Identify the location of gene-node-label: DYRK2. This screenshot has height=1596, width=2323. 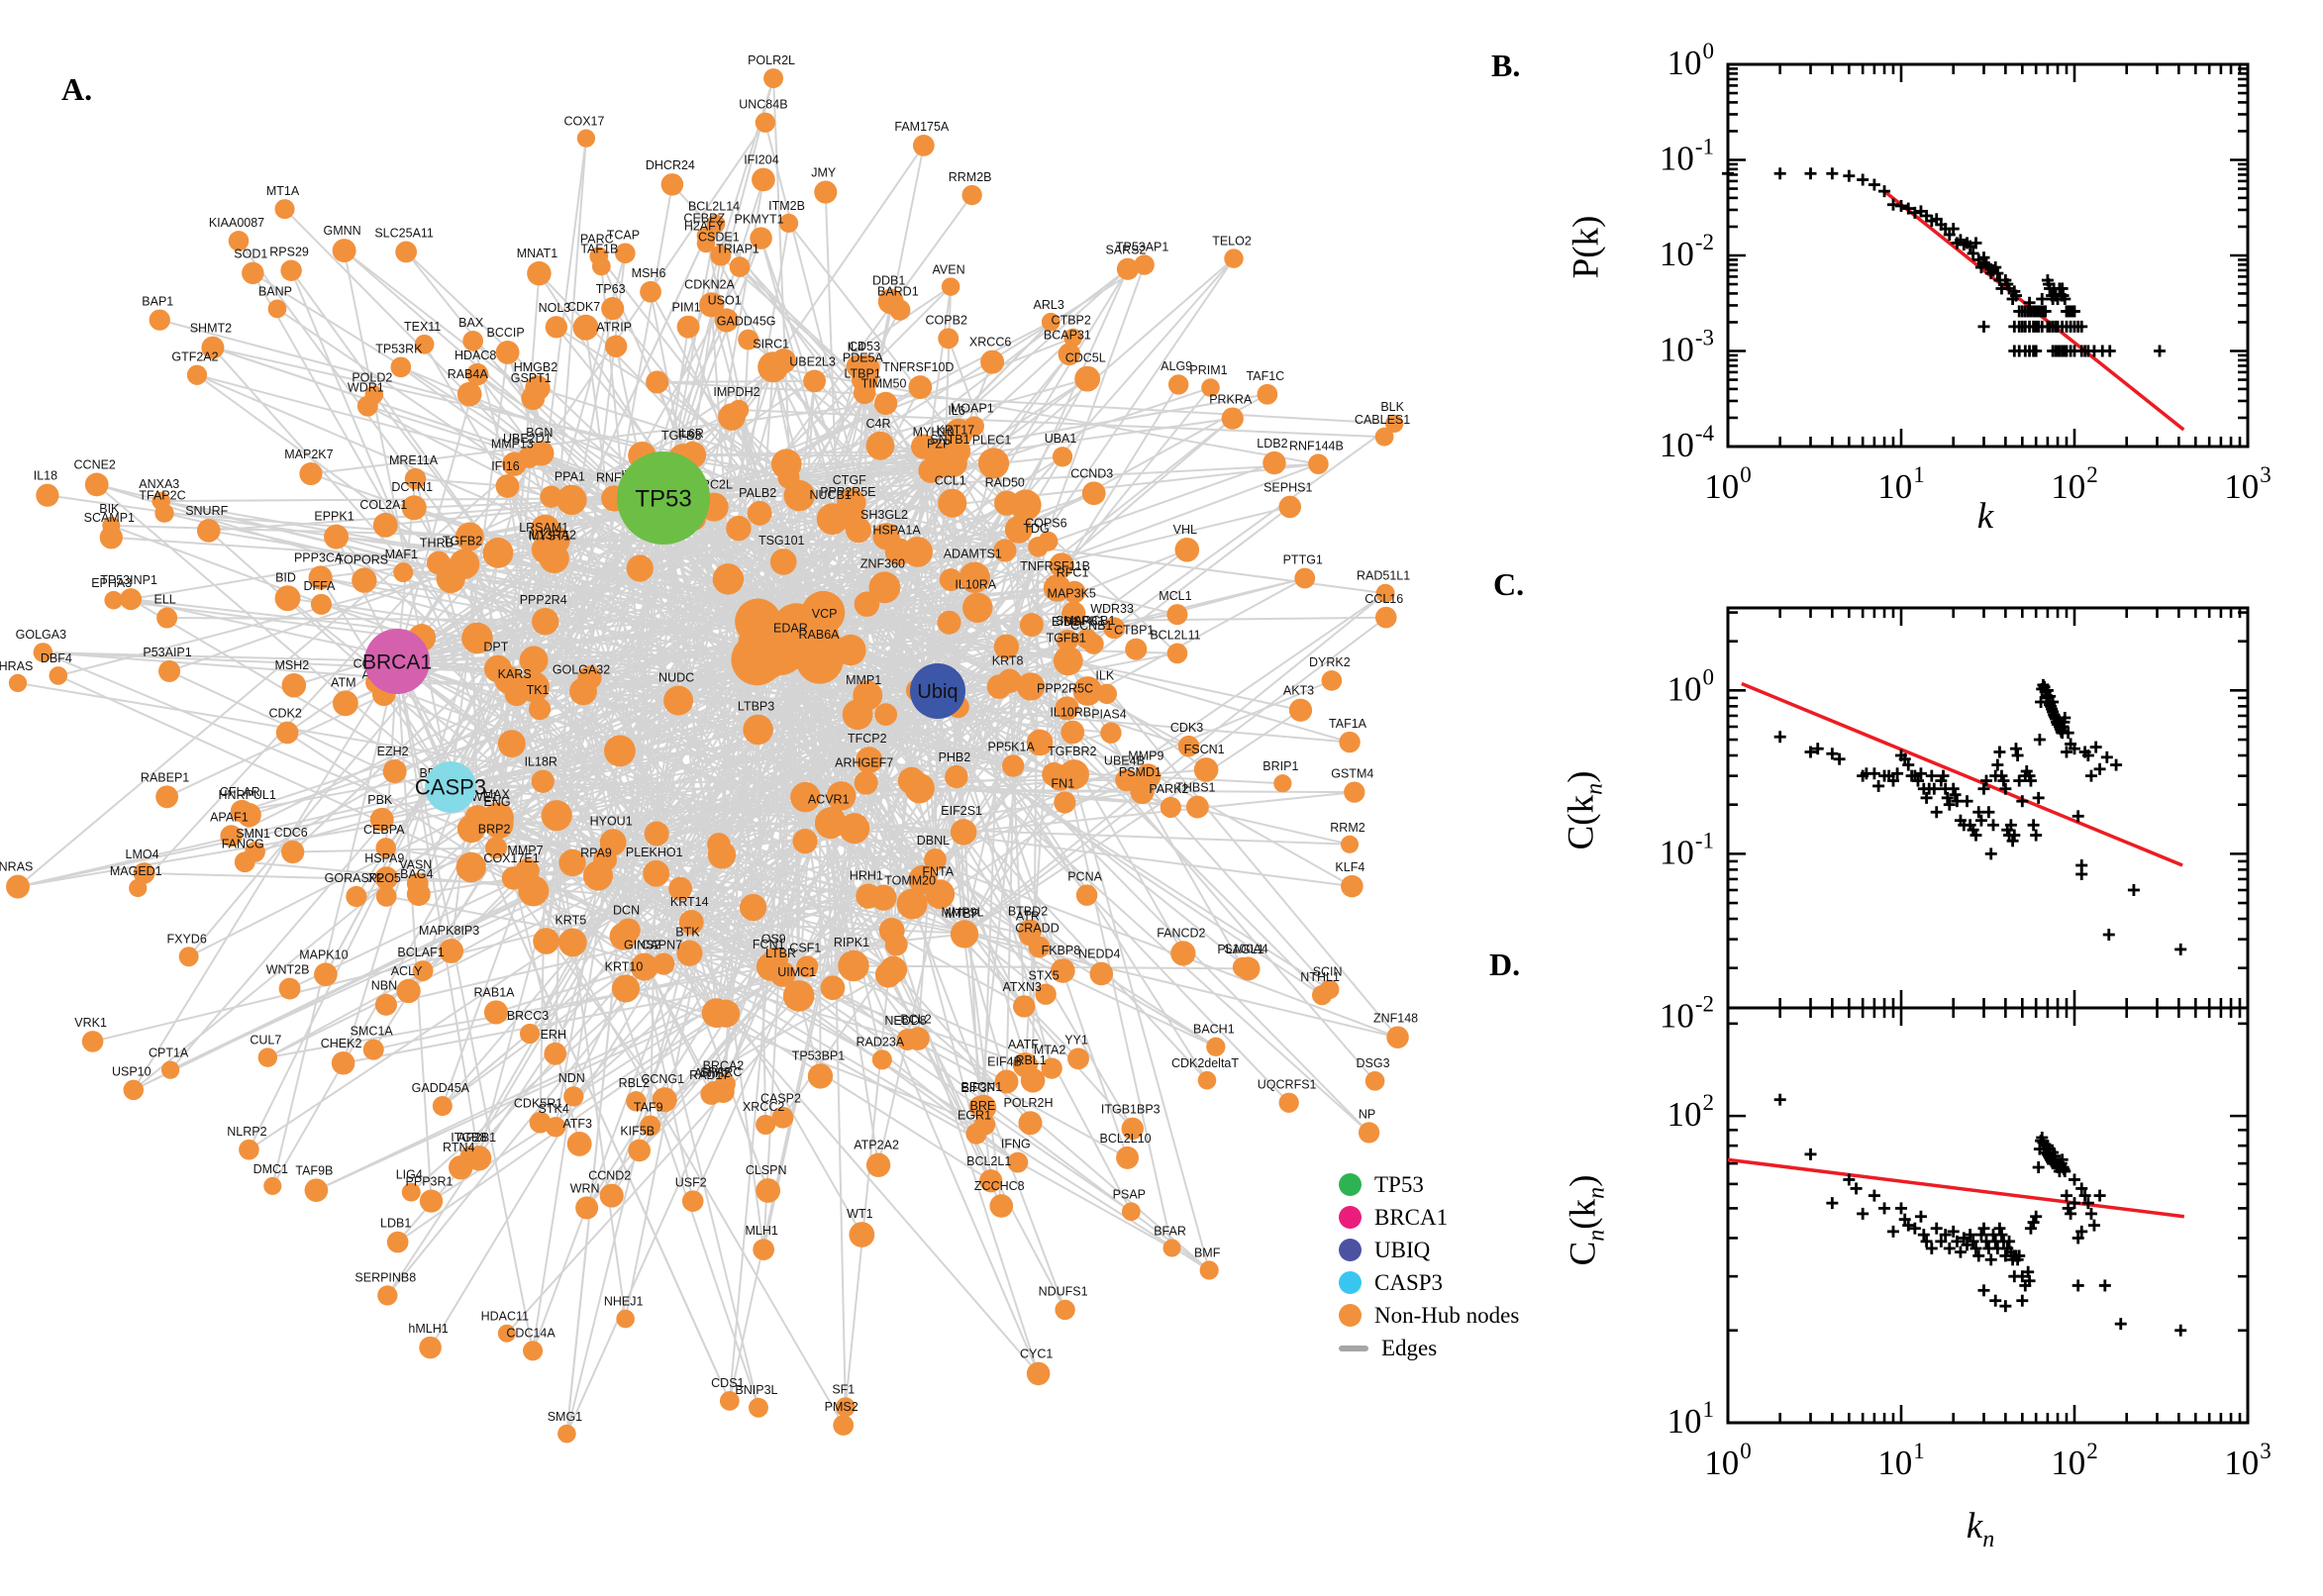
(1330, 662).